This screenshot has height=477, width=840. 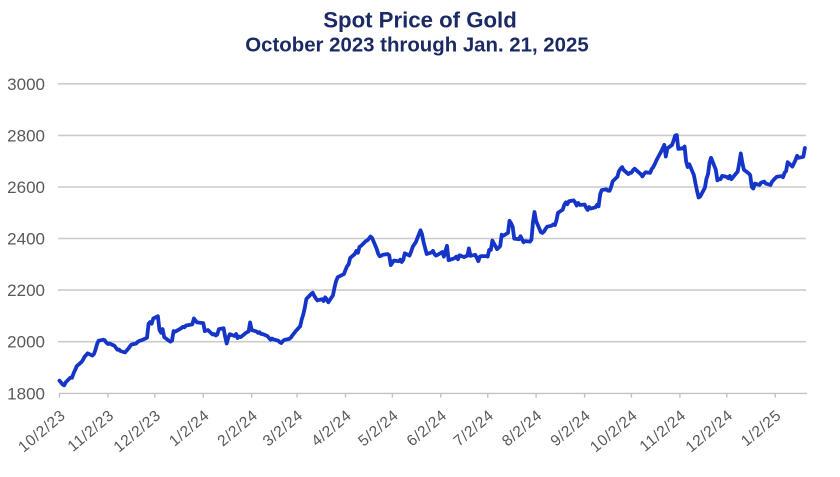 I want to click on svg-text: 2400, so click(x=26, y=239).